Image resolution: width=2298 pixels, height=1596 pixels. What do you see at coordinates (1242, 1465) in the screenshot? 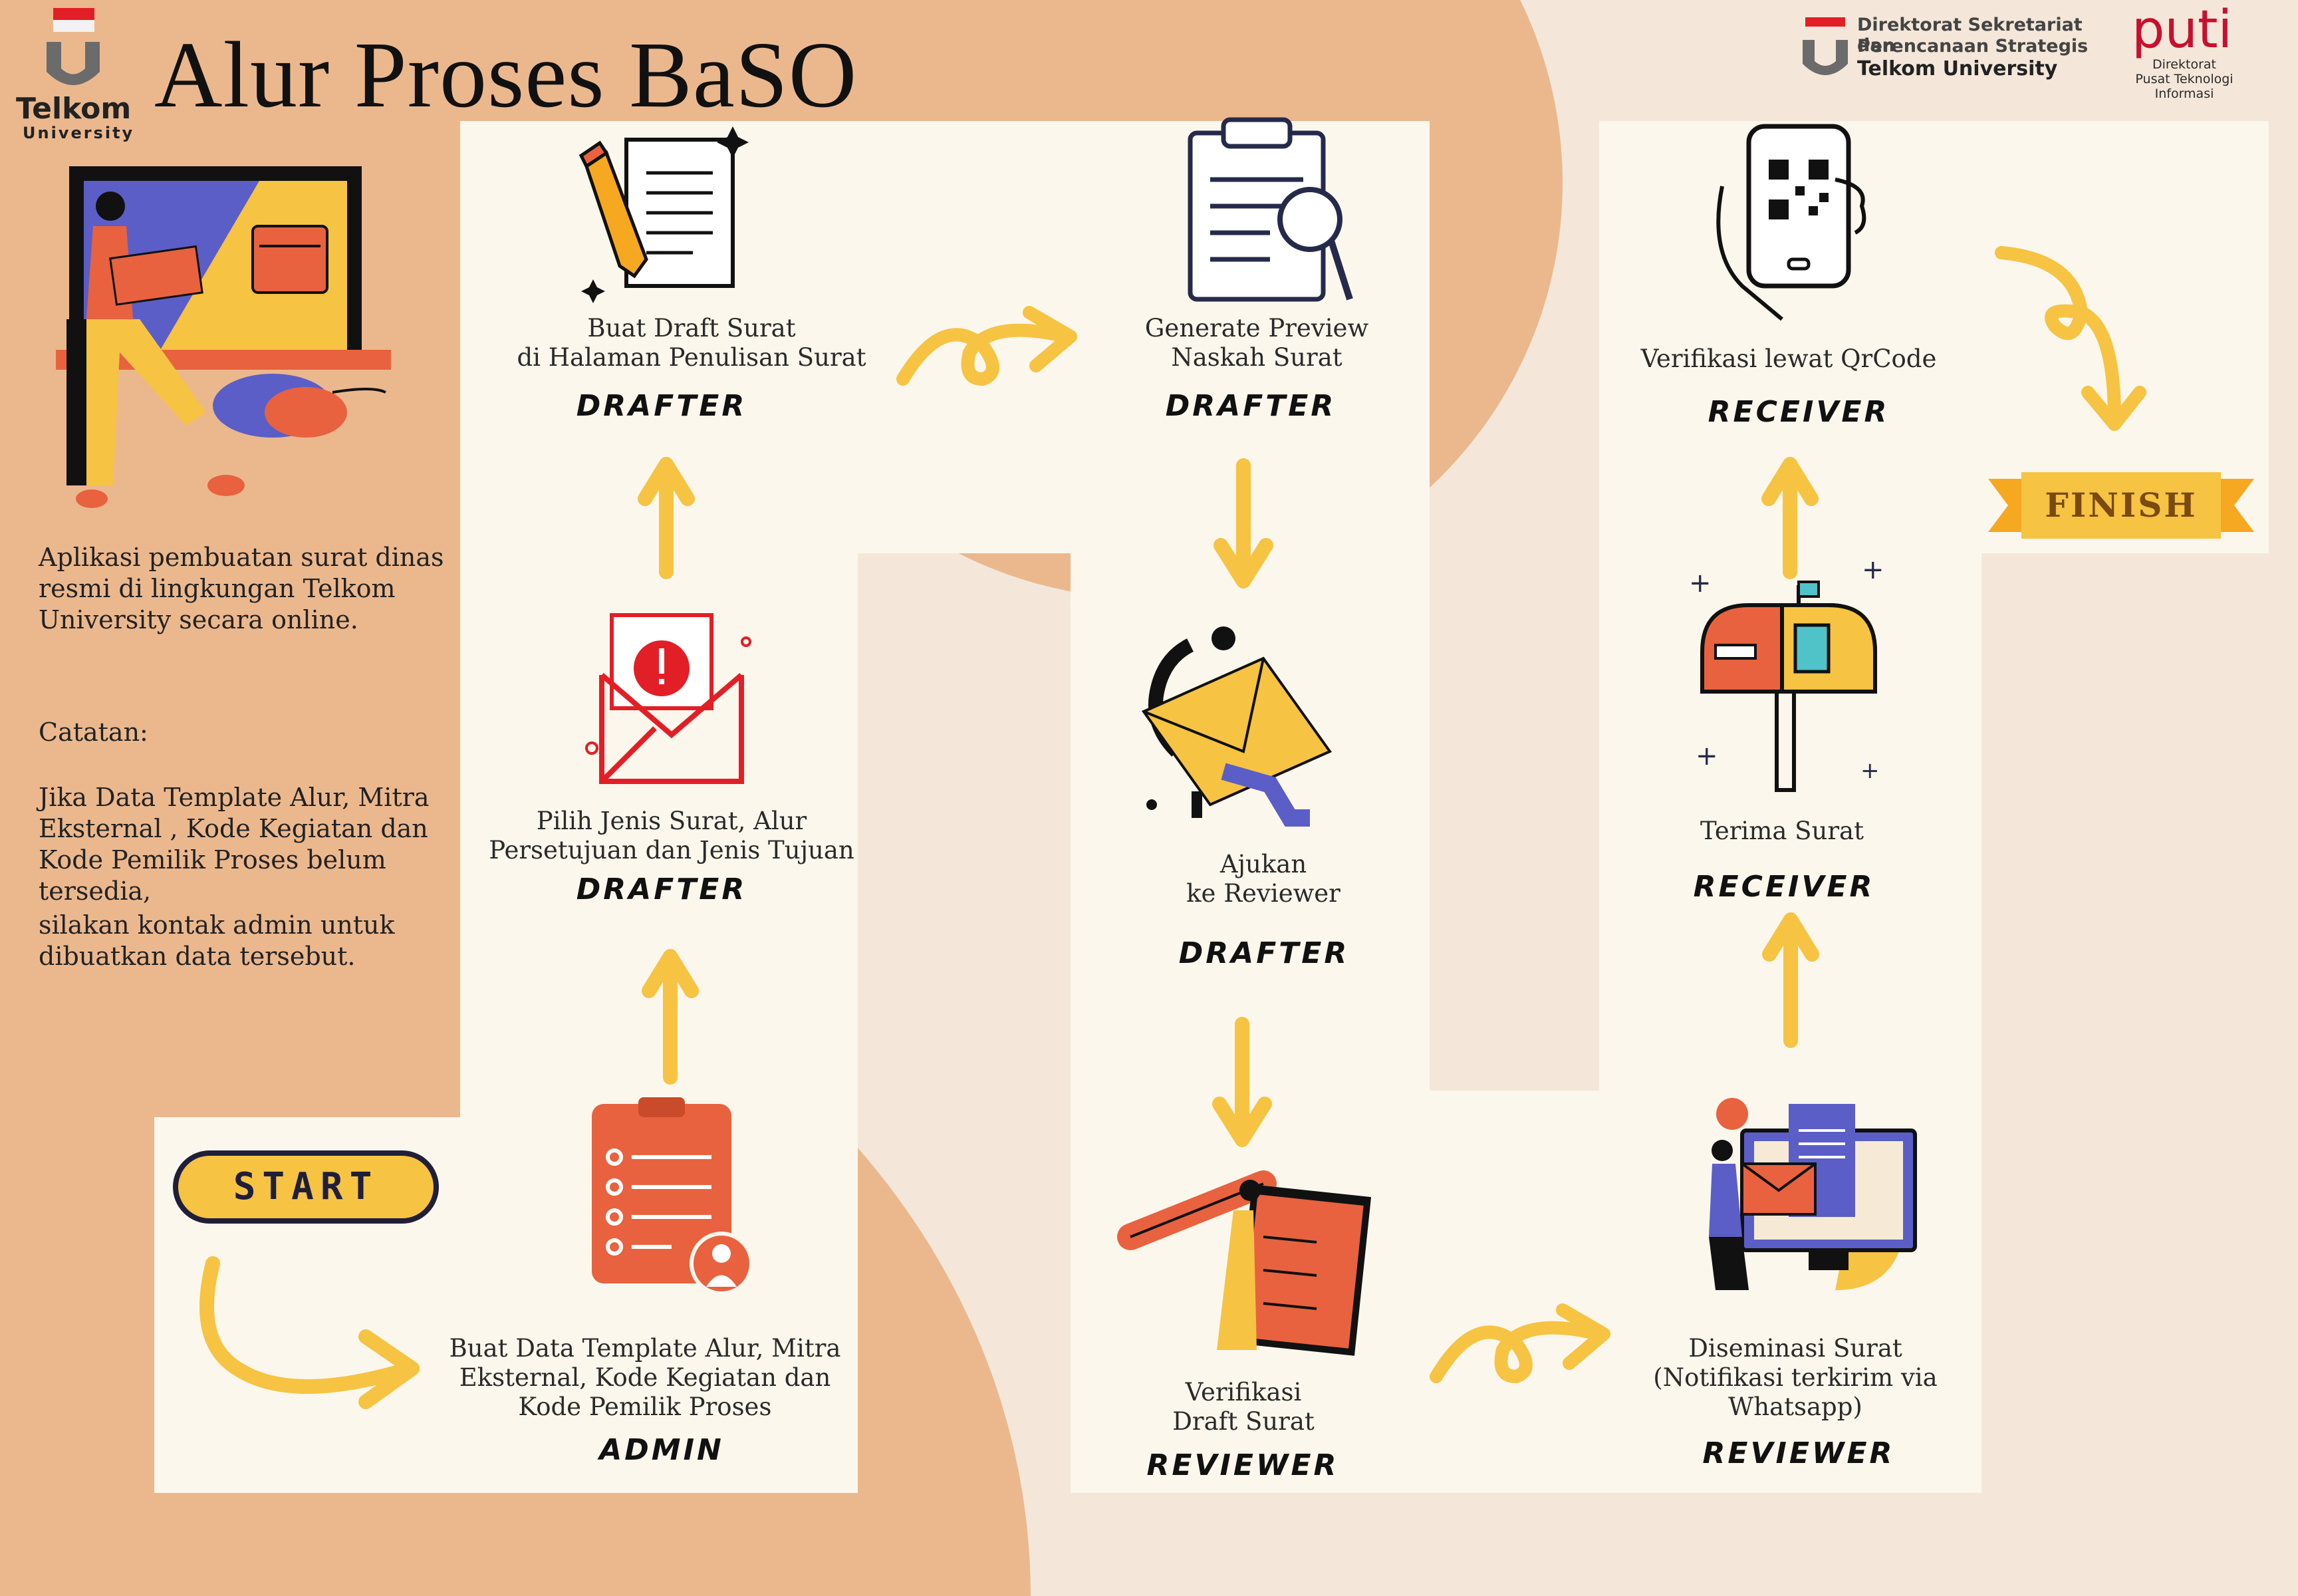
I see `step-6-role: REVIEWER` at bounding box center [1242, 1465].